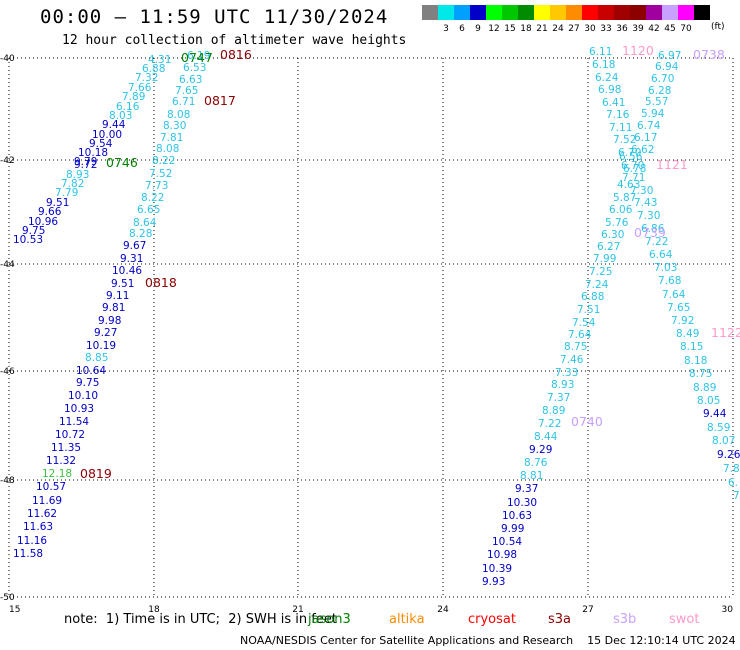 Image resolution: width=740 pixels, height=650 pixels. What do you see at coordinates (608, 247) in the screenshot?
I see `wave-height-value: 6.27` at bounding box center [608, 247].